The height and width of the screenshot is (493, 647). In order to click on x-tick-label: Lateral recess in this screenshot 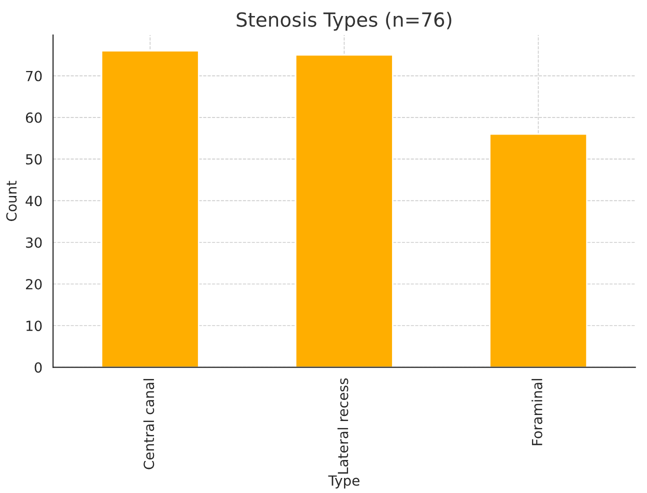, I will do `click(342, 426)`.